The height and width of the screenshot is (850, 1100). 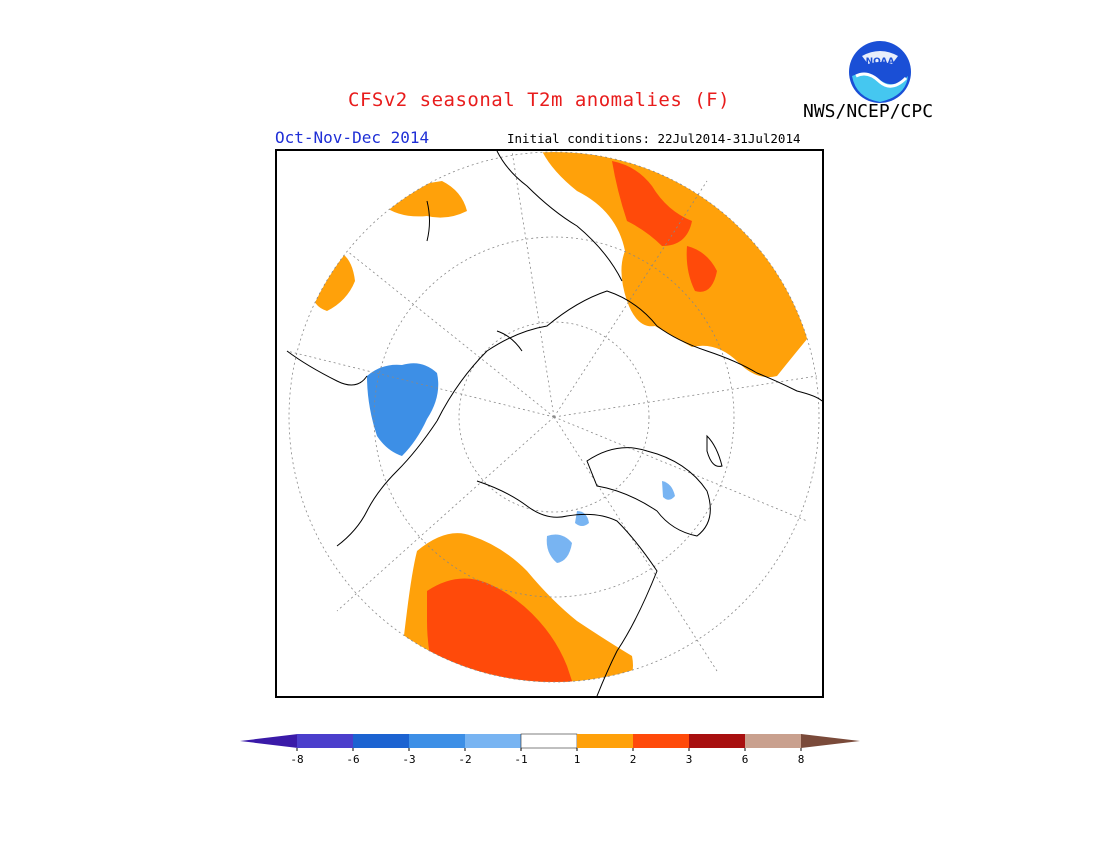 What do you see at coordinates (521, 759) in the screenshot?
I see `legend-tick-label: -1` at bounding box center [521, 759].